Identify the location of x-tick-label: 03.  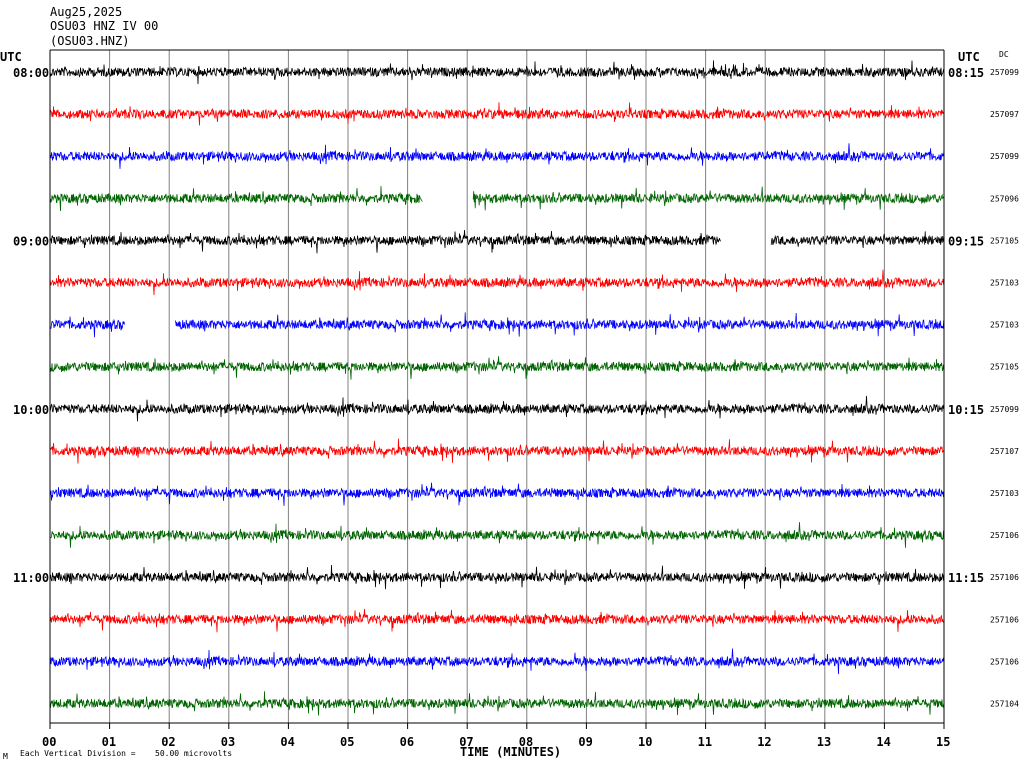
(228, 742).